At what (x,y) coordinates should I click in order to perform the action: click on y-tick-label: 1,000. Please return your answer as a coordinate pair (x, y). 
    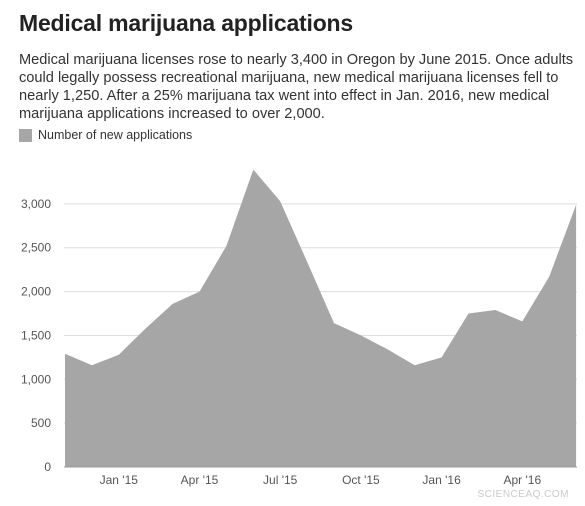
    Looking at the image, I should click on (36, 379).